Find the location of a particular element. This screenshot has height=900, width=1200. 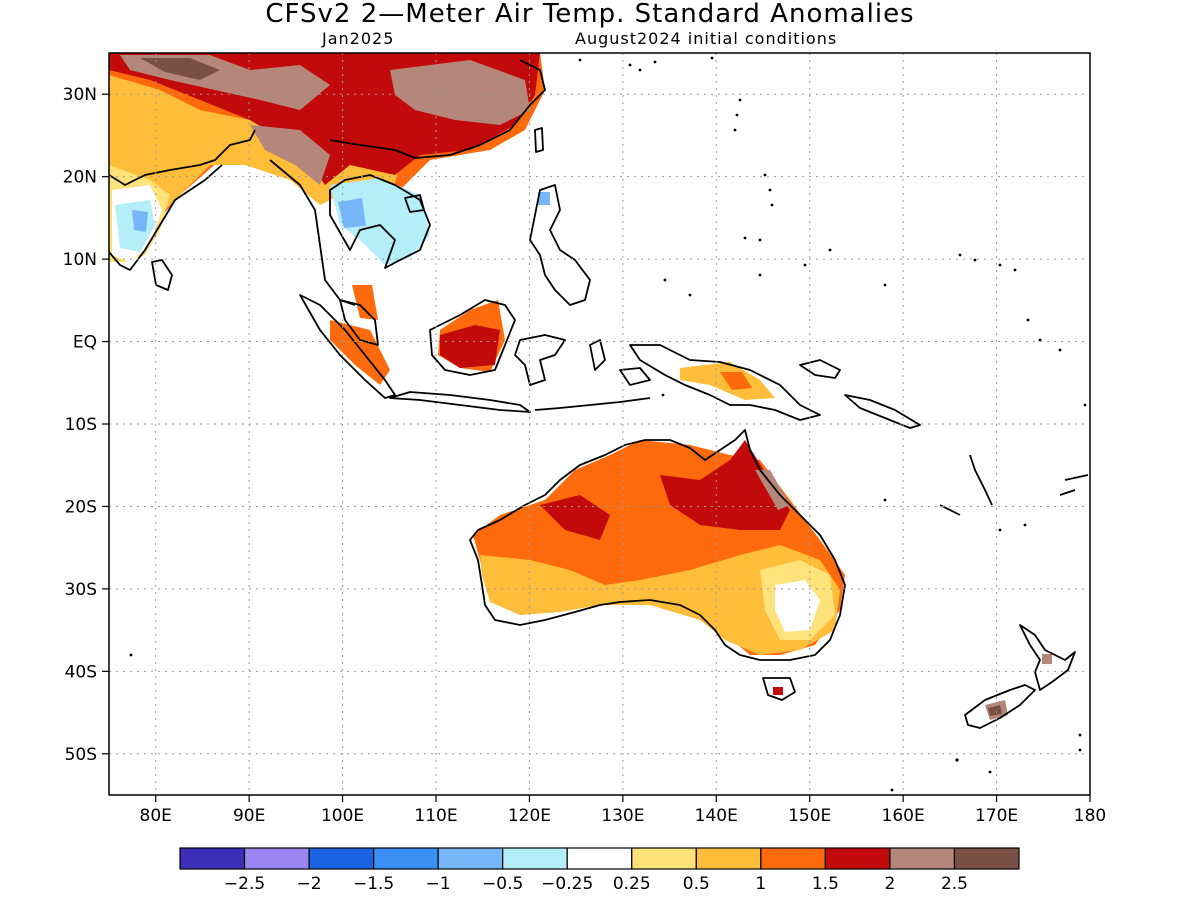

colorbar-label-0: −2.5 is located at coordinates (244, 884).